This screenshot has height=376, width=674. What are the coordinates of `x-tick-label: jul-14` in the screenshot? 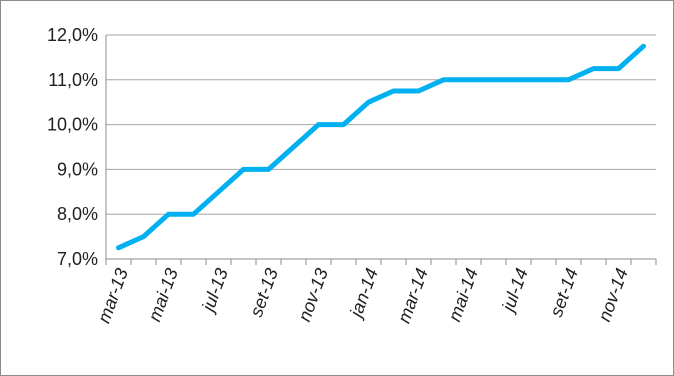 It's located at (514, 291).